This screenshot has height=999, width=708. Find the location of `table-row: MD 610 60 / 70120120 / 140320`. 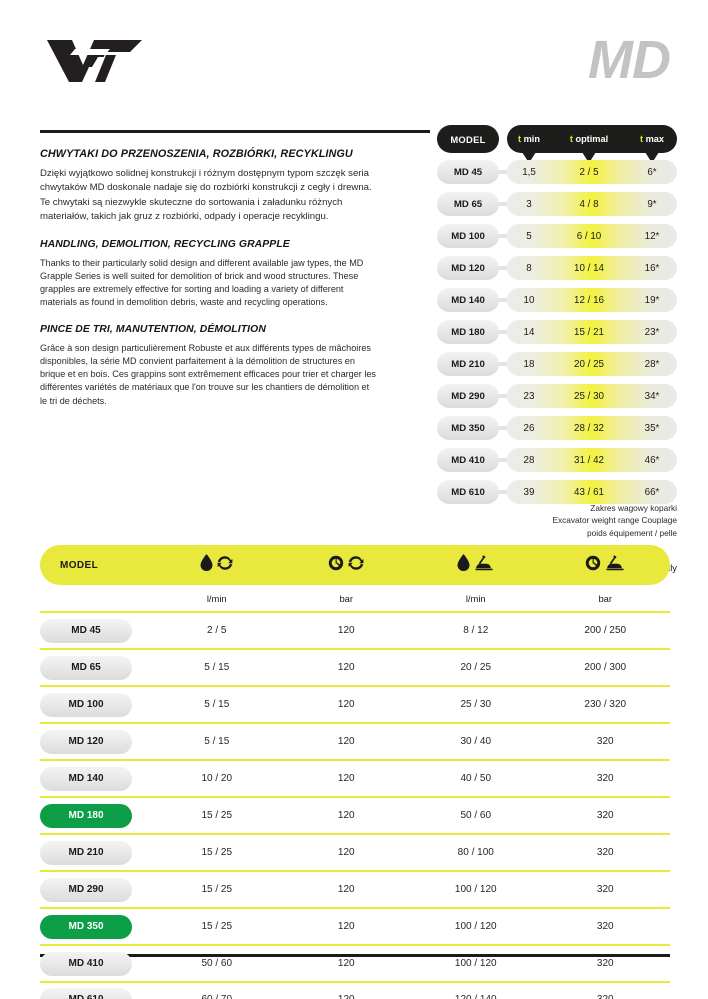

table-row: MD 610 60 / 70120120 / 140320 is located at coordinates (355, 990).